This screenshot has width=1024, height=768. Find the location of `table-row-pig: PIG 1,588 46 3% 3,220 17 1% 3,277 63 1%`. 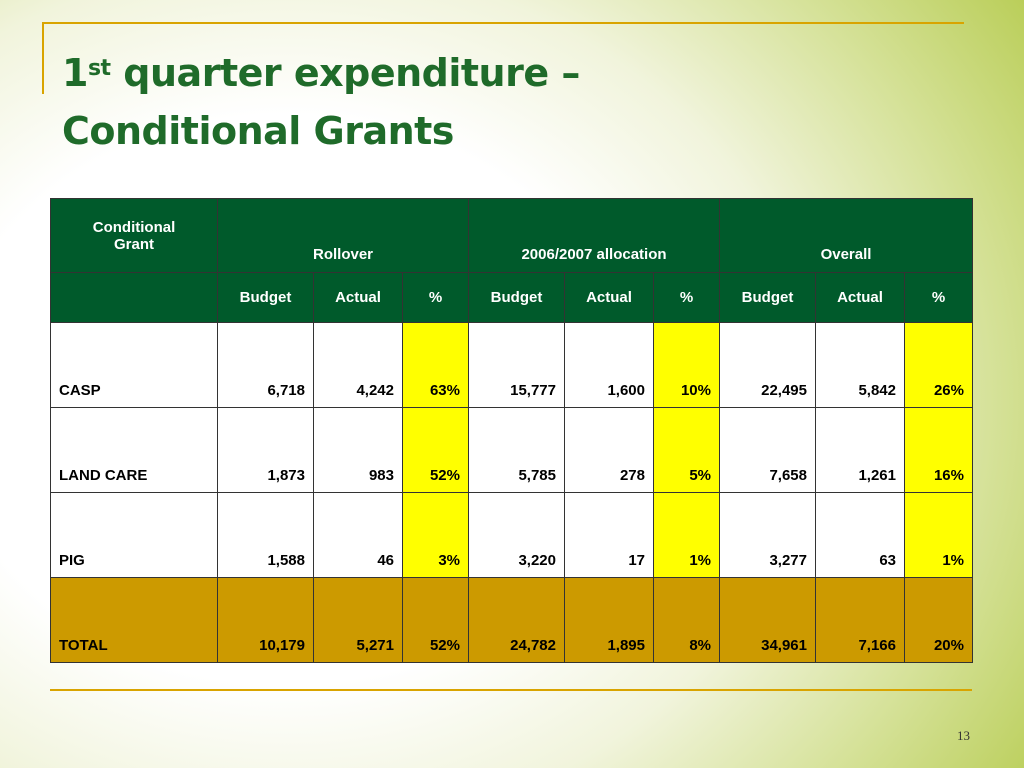

table-row-pig: PIG 1,588 46 3% 3,220 17 1% 3,277 63 1% is located at coordinates (511, 535).